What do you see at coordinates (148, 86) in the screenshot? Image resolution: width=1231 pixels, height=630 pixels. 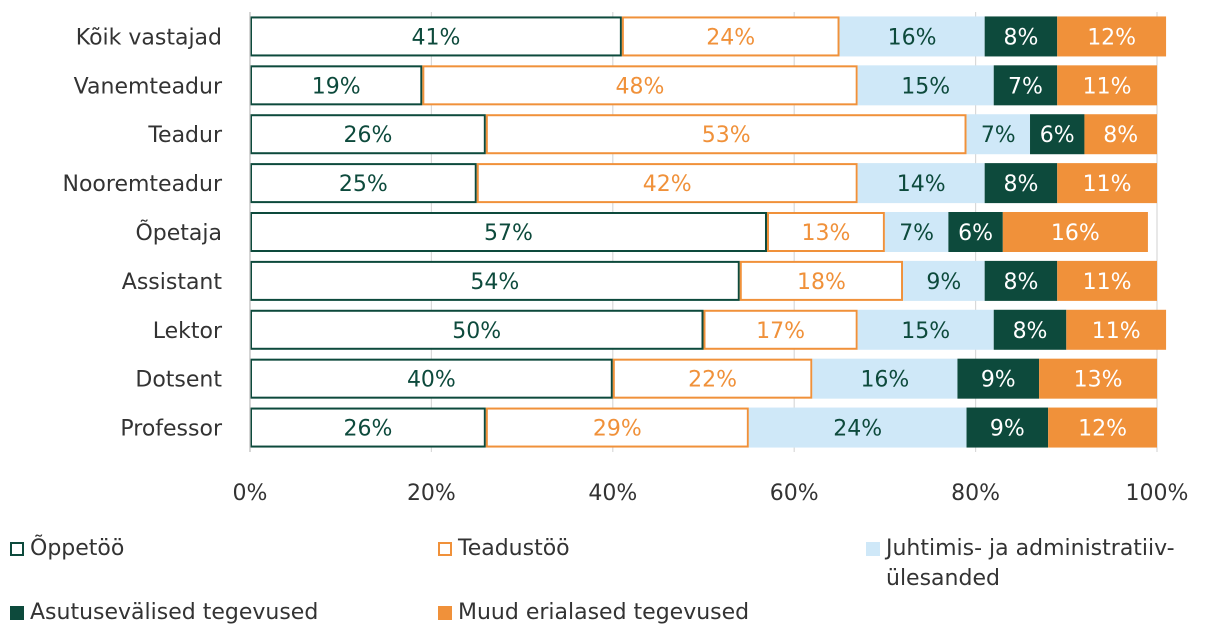 I see `category-label: Vanemteadur` at bounding box center [148, 86].